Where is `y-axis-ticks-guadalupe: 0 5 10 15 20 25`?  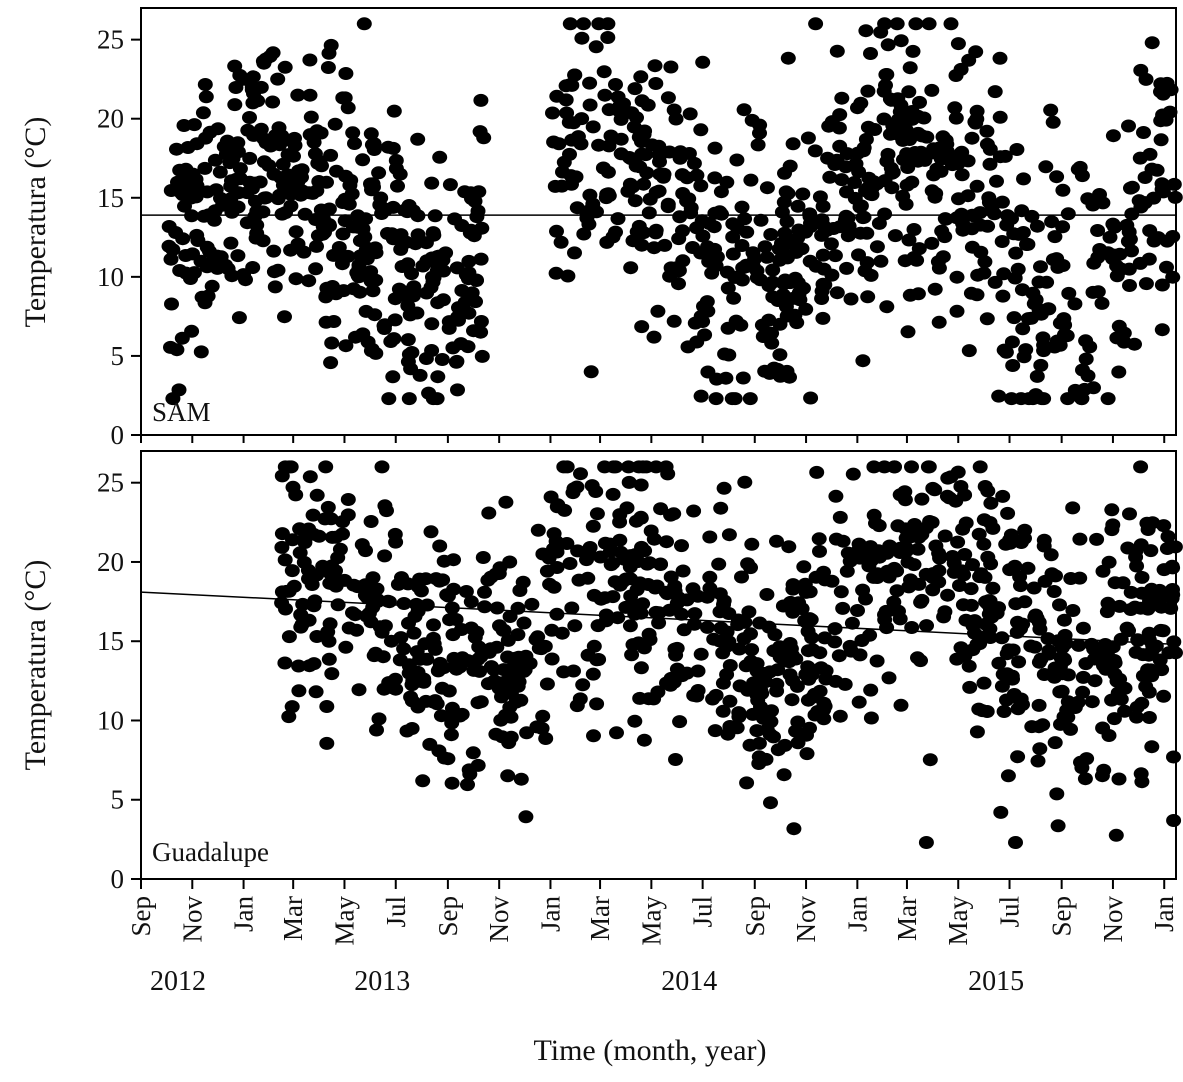
y-axis-ticks-guadalupe: 0 5 10 15 20 25 is located at coordinates (119, 681).